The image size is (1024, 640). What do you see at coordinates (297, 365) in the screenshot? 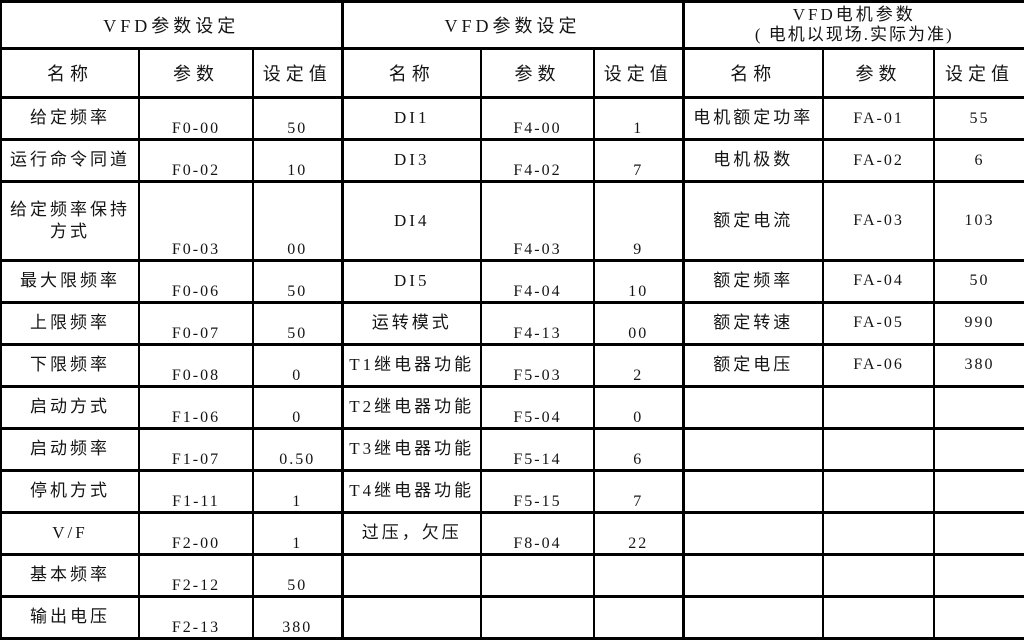
I see `cell-value: 0` at bounding box center [297, 365].